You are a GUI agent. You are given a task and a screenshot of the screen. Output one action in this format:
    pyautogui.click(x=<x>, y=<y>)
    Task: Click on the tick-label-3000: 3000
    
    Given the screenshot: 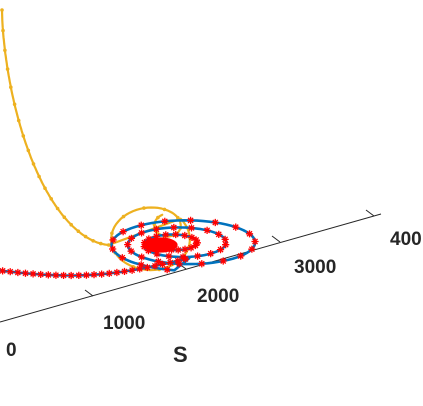 What is the action you would take?
    pyautogui.click(x=315, y=267)
    